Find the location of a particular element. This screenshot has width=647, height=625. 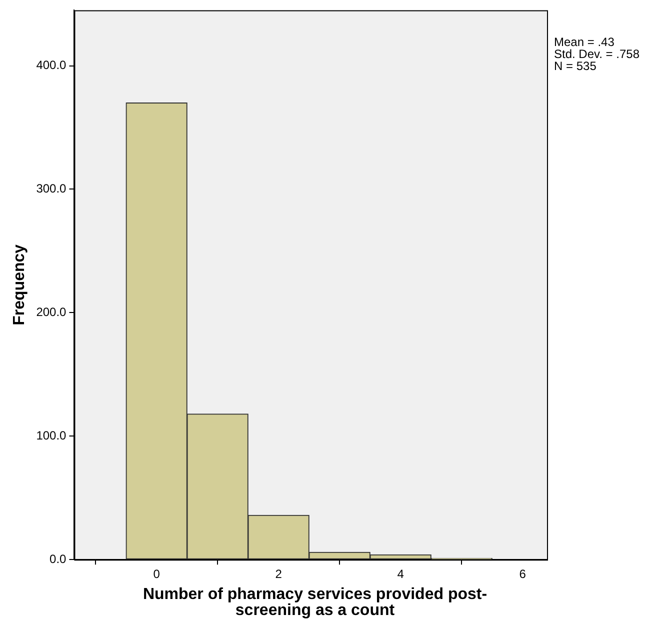

text: N = 535 is located at coordinates (576, 66).